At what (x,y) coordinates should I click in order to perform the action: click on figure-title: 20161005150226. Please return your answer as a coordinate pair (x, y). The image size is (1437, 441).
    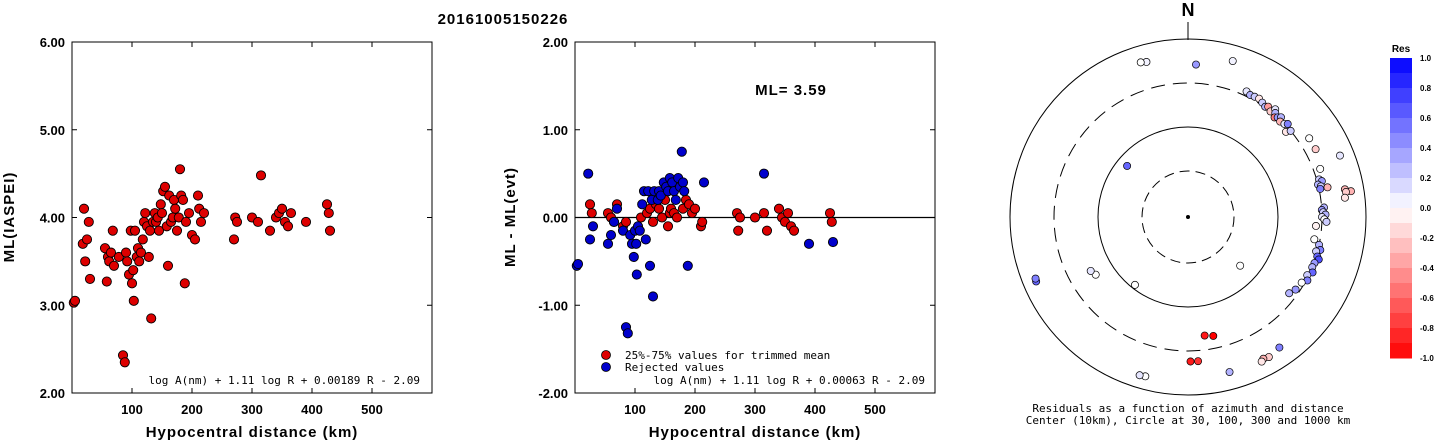
    Looking at the image, I should click on (503, 19).